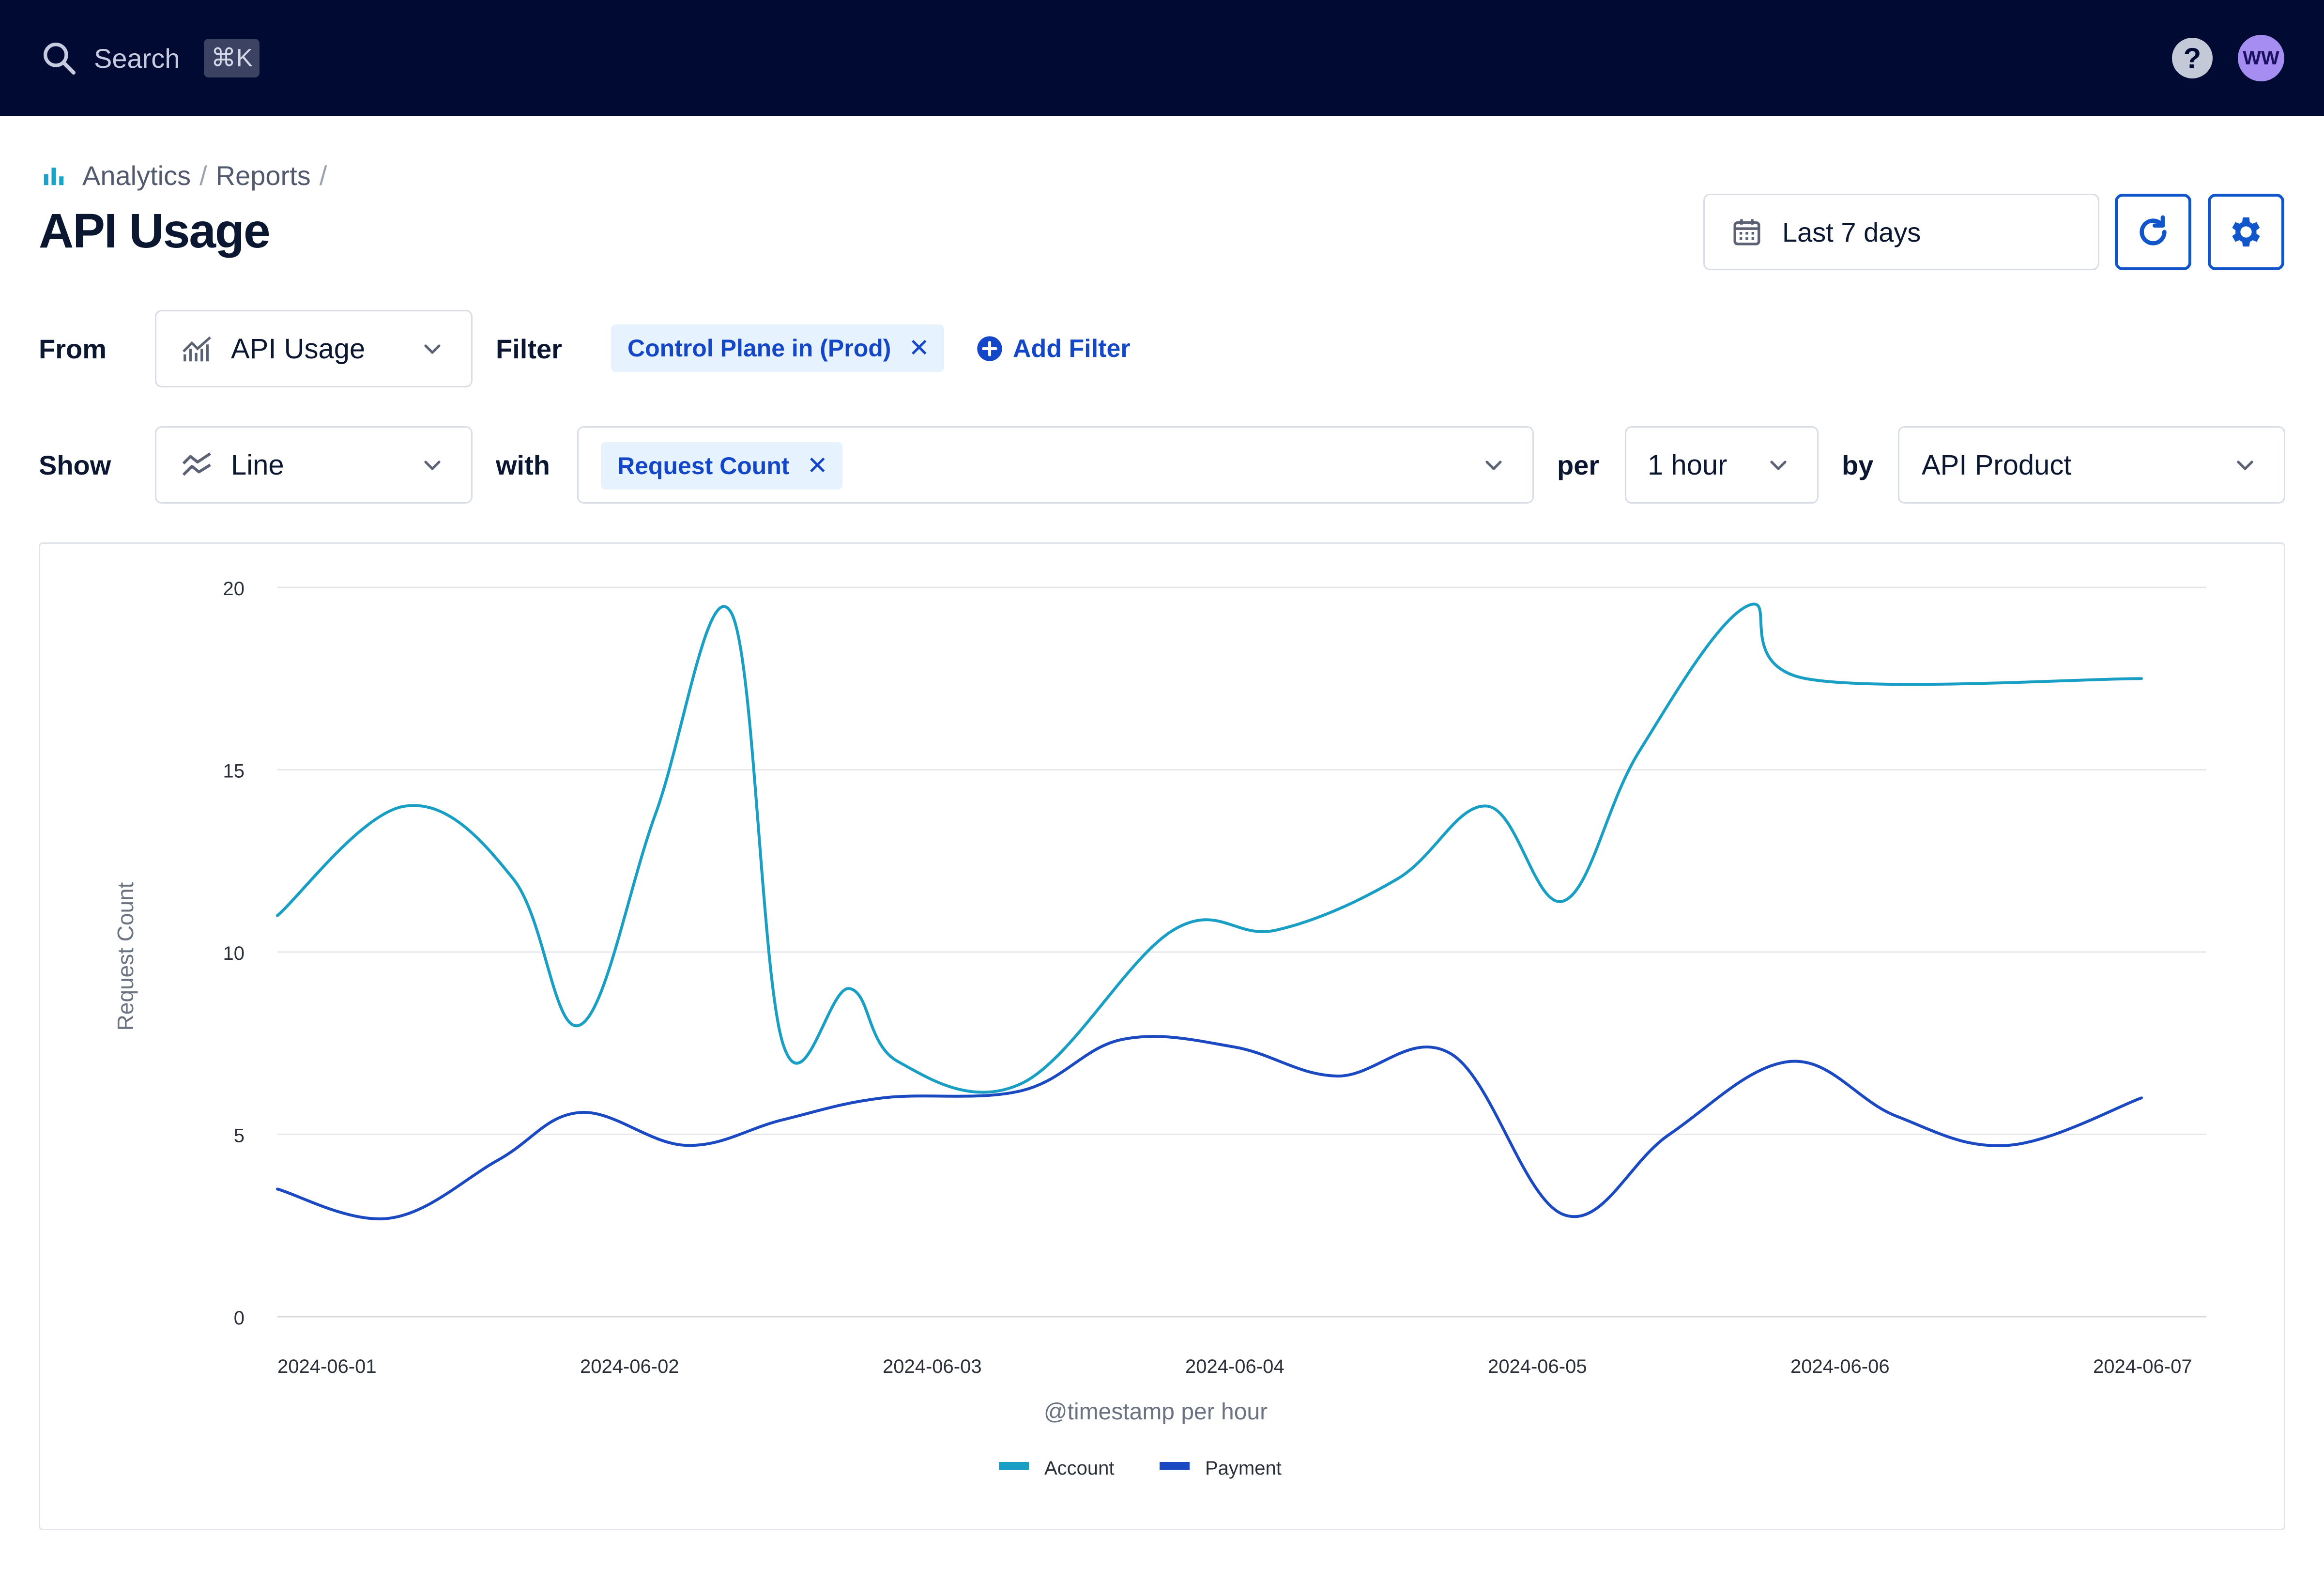 The image size is (2324, 1569). Describe the element at coordinates (137, 175) in the screenshot. I see `breadcrumb-analytics: Analytics` at that location.